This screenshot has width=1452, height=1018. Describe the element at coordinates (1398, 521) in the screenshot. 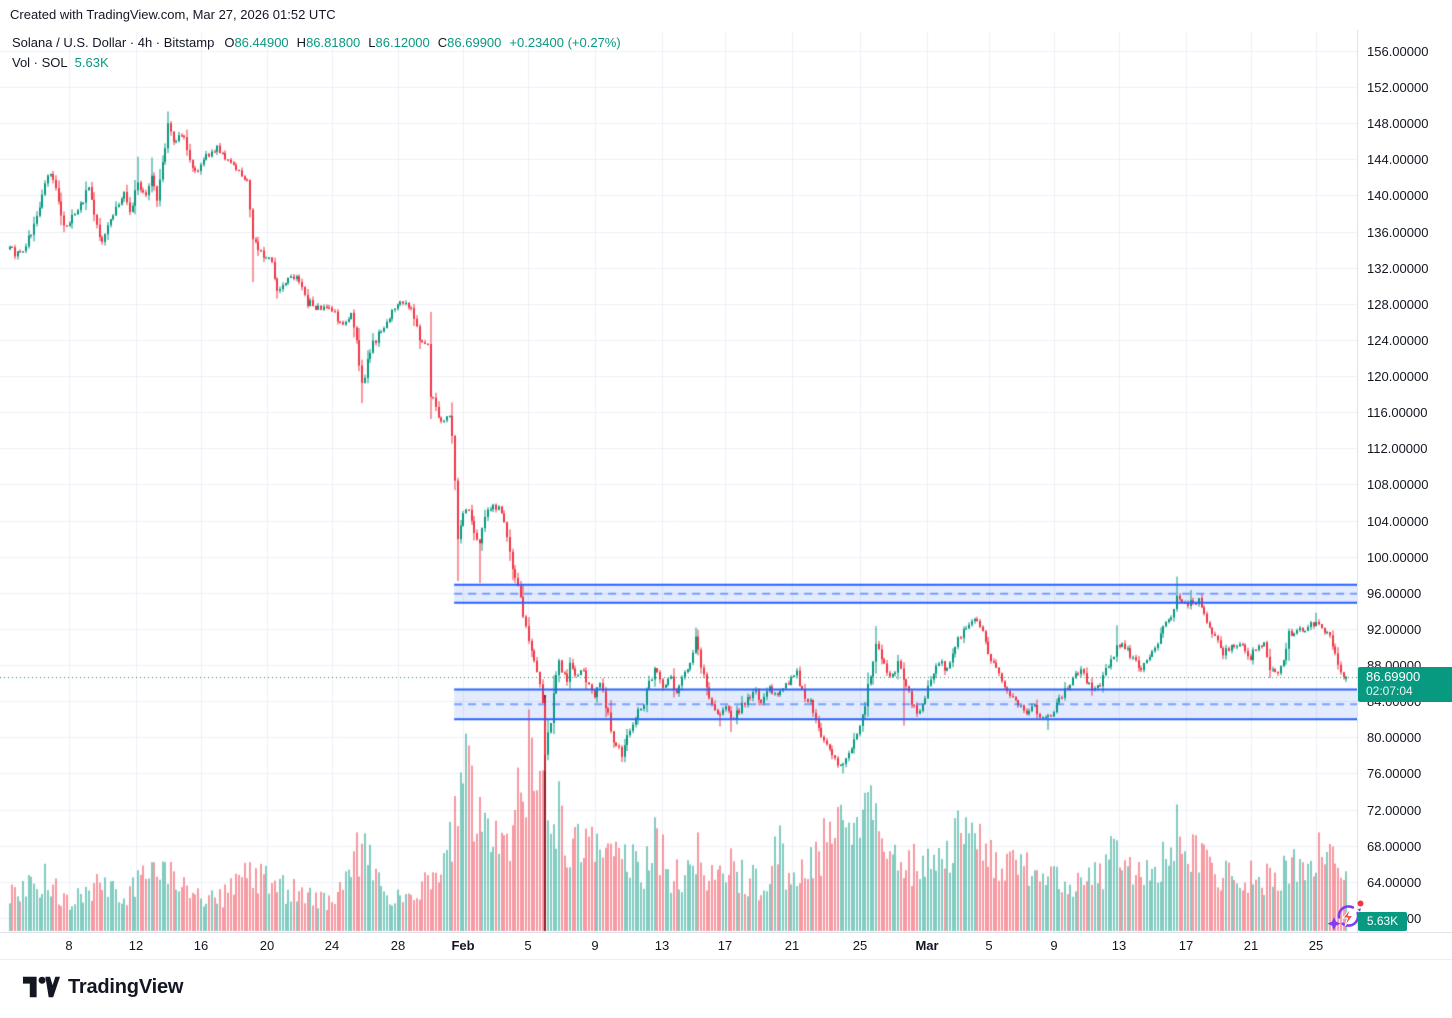

I see `price-tick-label: 104.00000` at that location.